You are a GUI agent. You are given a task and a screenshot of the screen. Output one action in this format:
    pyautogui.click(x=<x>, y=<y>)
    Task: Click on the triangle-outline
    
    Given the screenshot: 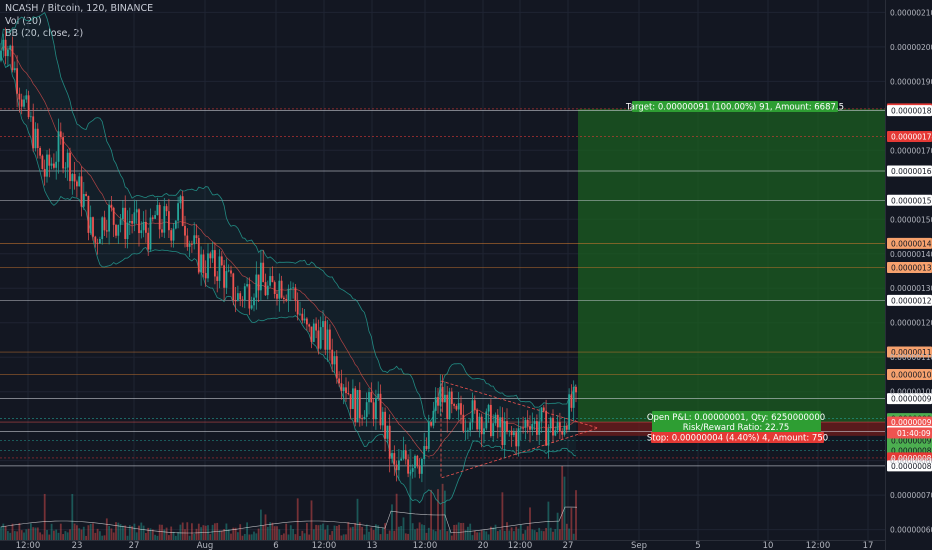 What is the action you would take?
    pyautogui.click(x=520, y=429)
    